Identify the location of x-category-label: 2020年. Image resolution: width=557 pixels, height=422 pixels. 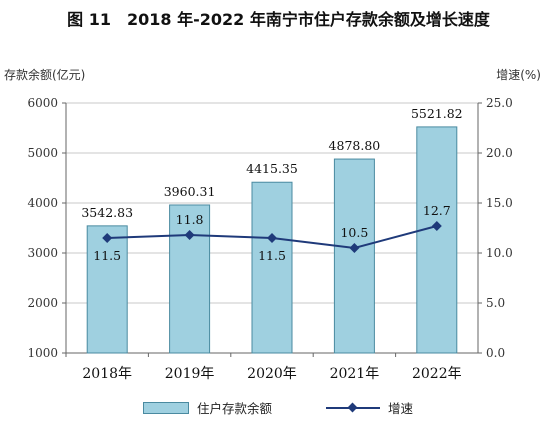
(272, 374).